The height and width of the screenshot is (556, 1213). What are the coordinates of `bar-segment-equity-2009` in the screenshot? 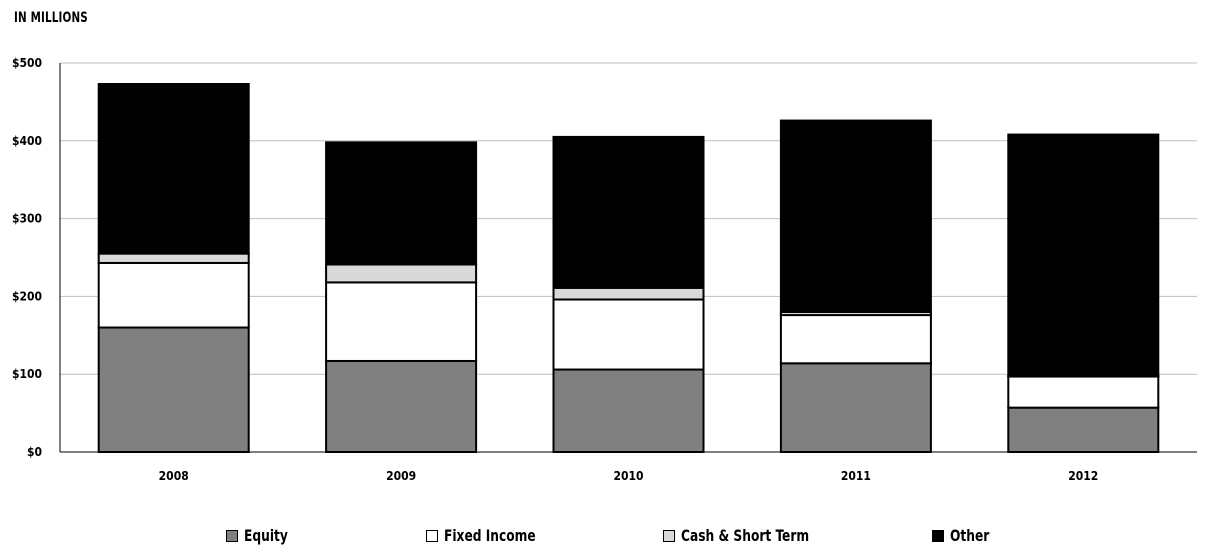 It's located at (401, 406).